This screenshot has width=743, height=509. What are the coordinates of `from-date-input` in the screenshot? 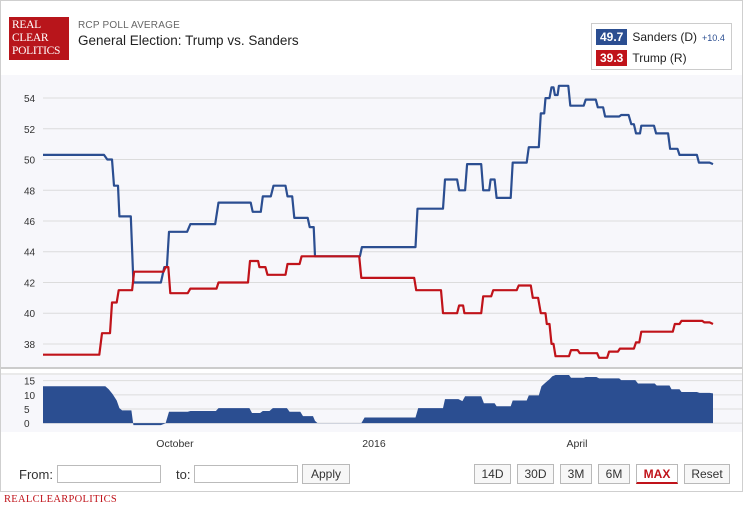 It's located at (109, 474).